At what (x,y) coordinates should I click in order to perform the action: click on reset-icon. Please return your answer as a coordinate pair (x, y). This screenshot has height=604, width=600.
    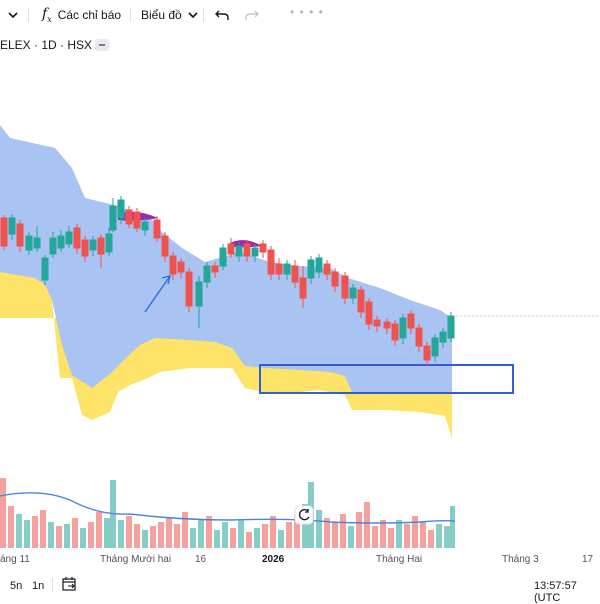
    Looking at the image, I should click on (304, 515).